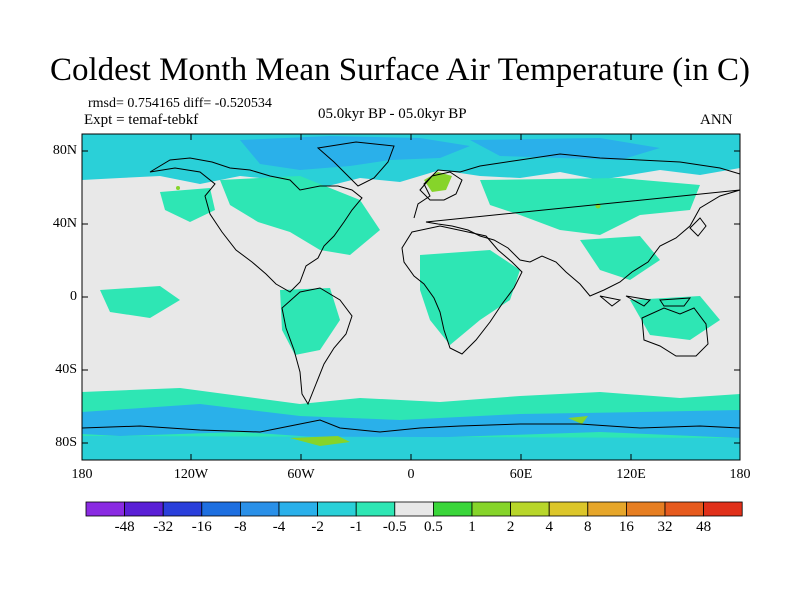 This screenshot has height=600, width=800. What do you see at coordinates (66, 442) in the screenshot?
I see `lat-label-80s: 80S` at bounding box center [66, 442].